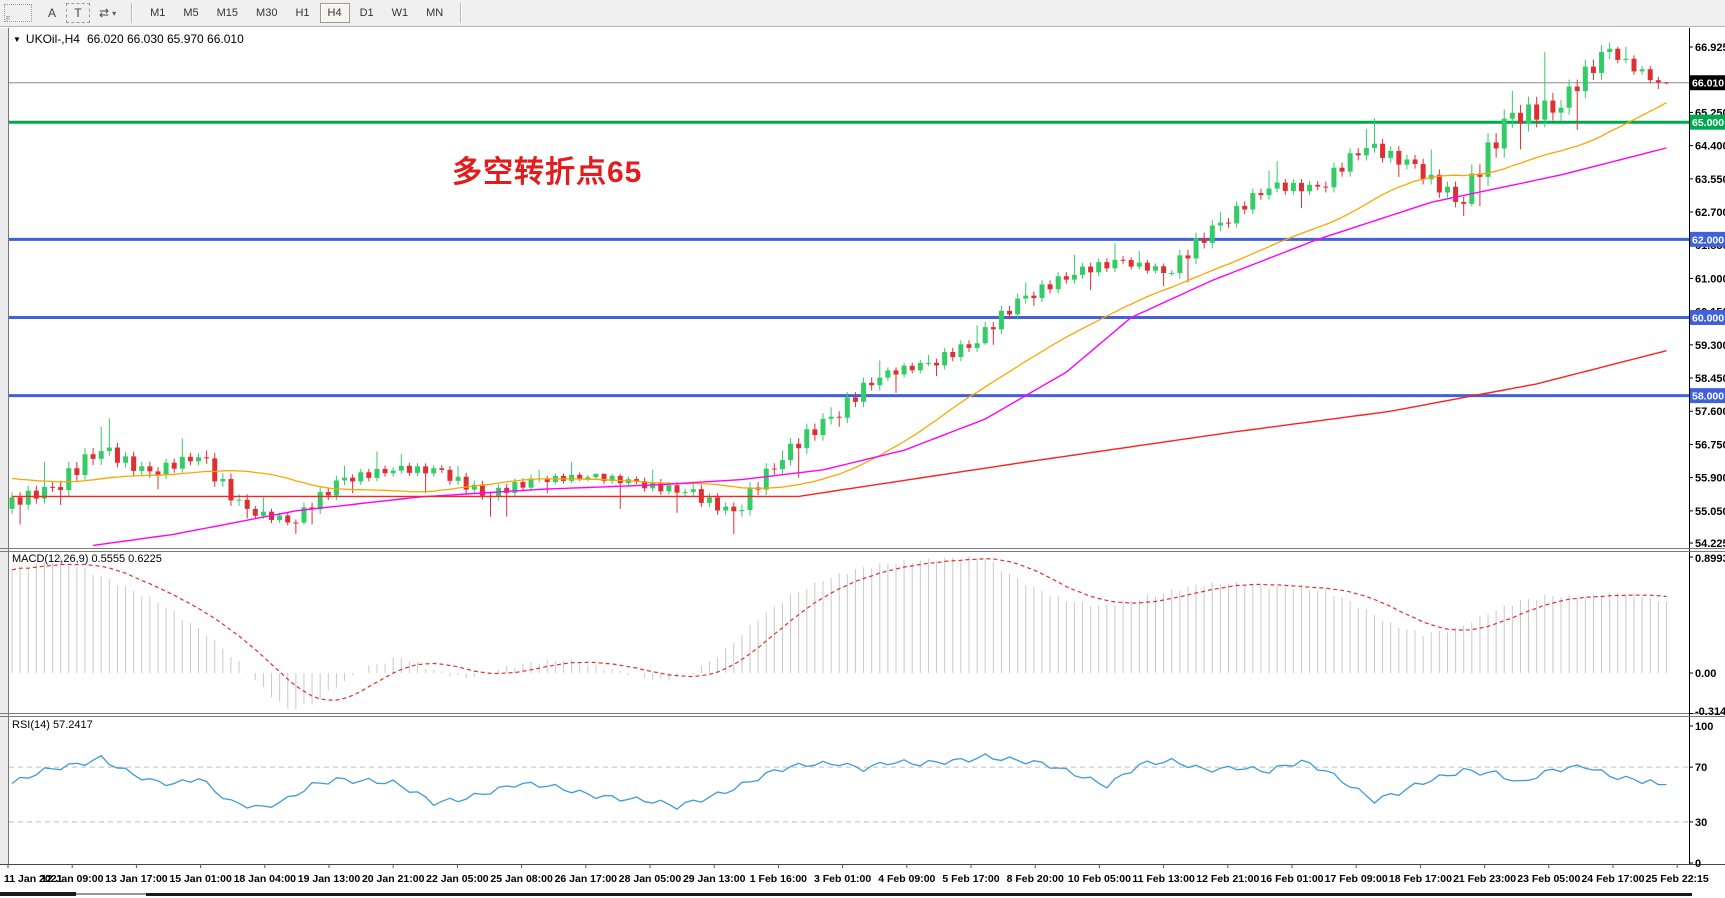 The height and width of the screenshot is (898, 1725). I want to click on chart-title: ▼ UKOil-,H4 66.020 66.030 65.970 66.010, so click(128, 39).